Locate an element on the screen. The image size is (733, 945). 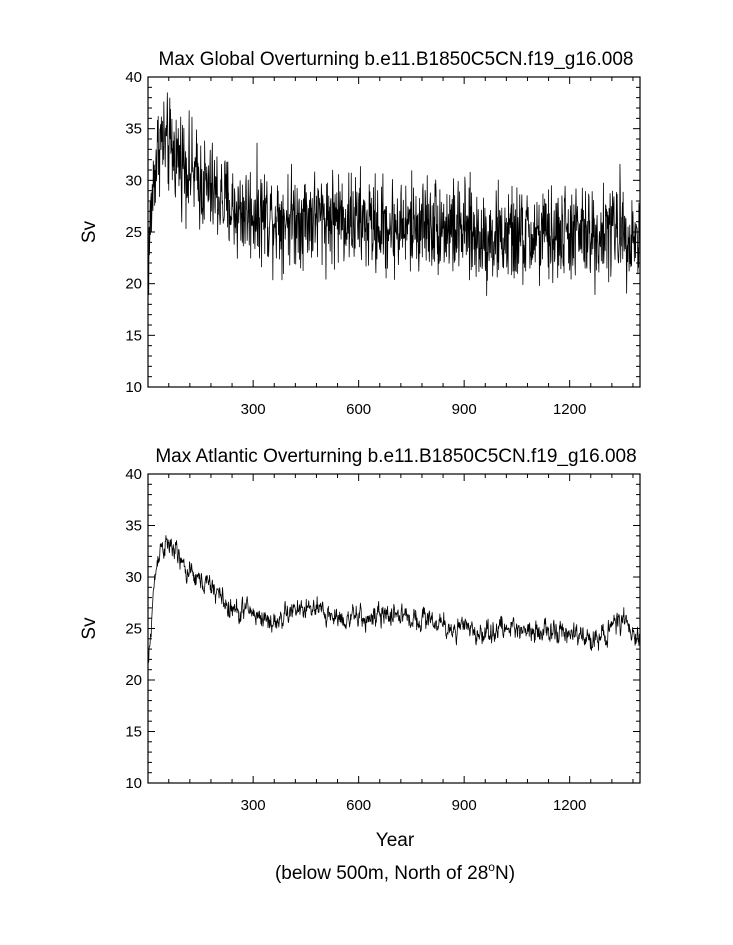
x-axis-label: Year is located at coordinates (395, 840).